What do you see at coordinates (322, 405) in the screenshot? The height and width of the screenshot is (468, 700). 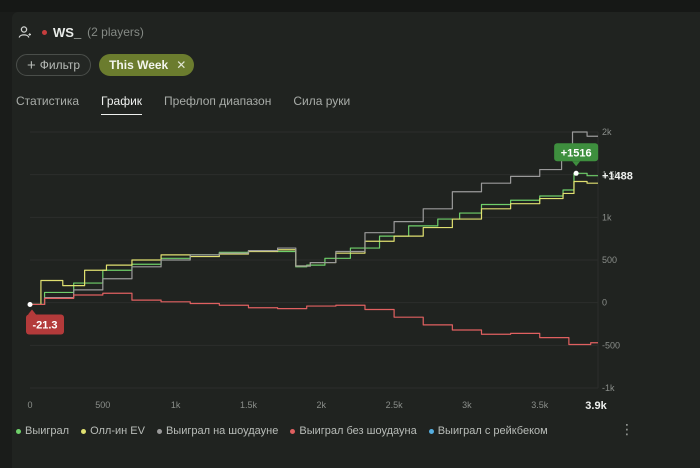 I see `x-tick-label: 2k` at bounding box center [322, 405].